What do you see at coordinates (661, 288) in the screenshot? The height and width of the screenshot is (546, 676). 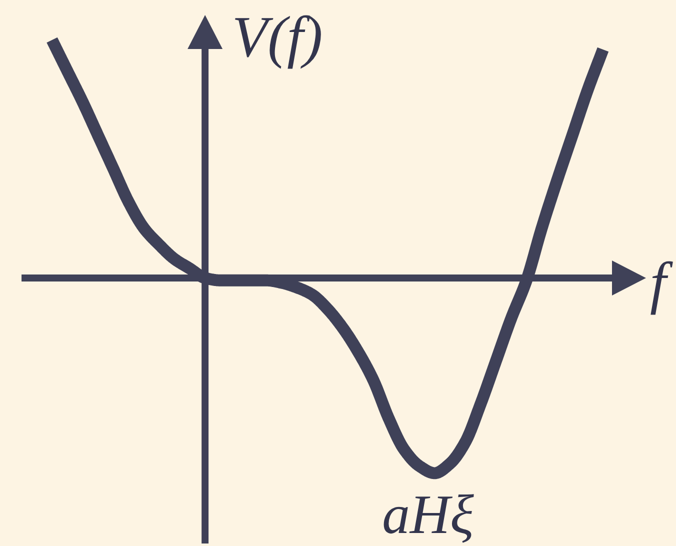 I see `x-axis-title: f` at bounding box center [661, 288].